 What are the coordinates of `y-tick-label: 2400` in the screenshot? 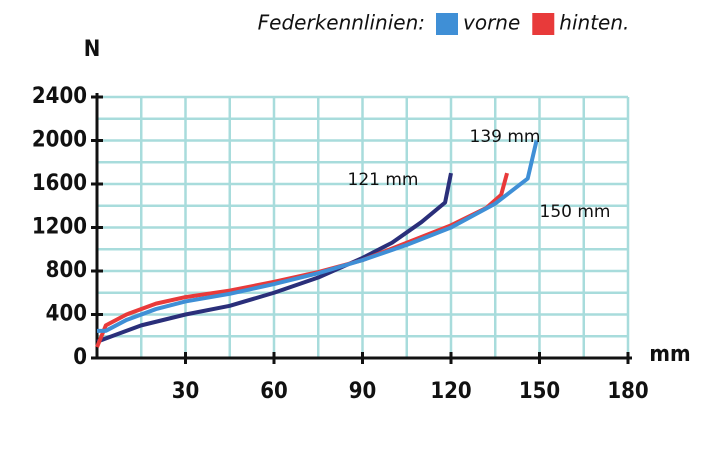 It's located at (59, 96).